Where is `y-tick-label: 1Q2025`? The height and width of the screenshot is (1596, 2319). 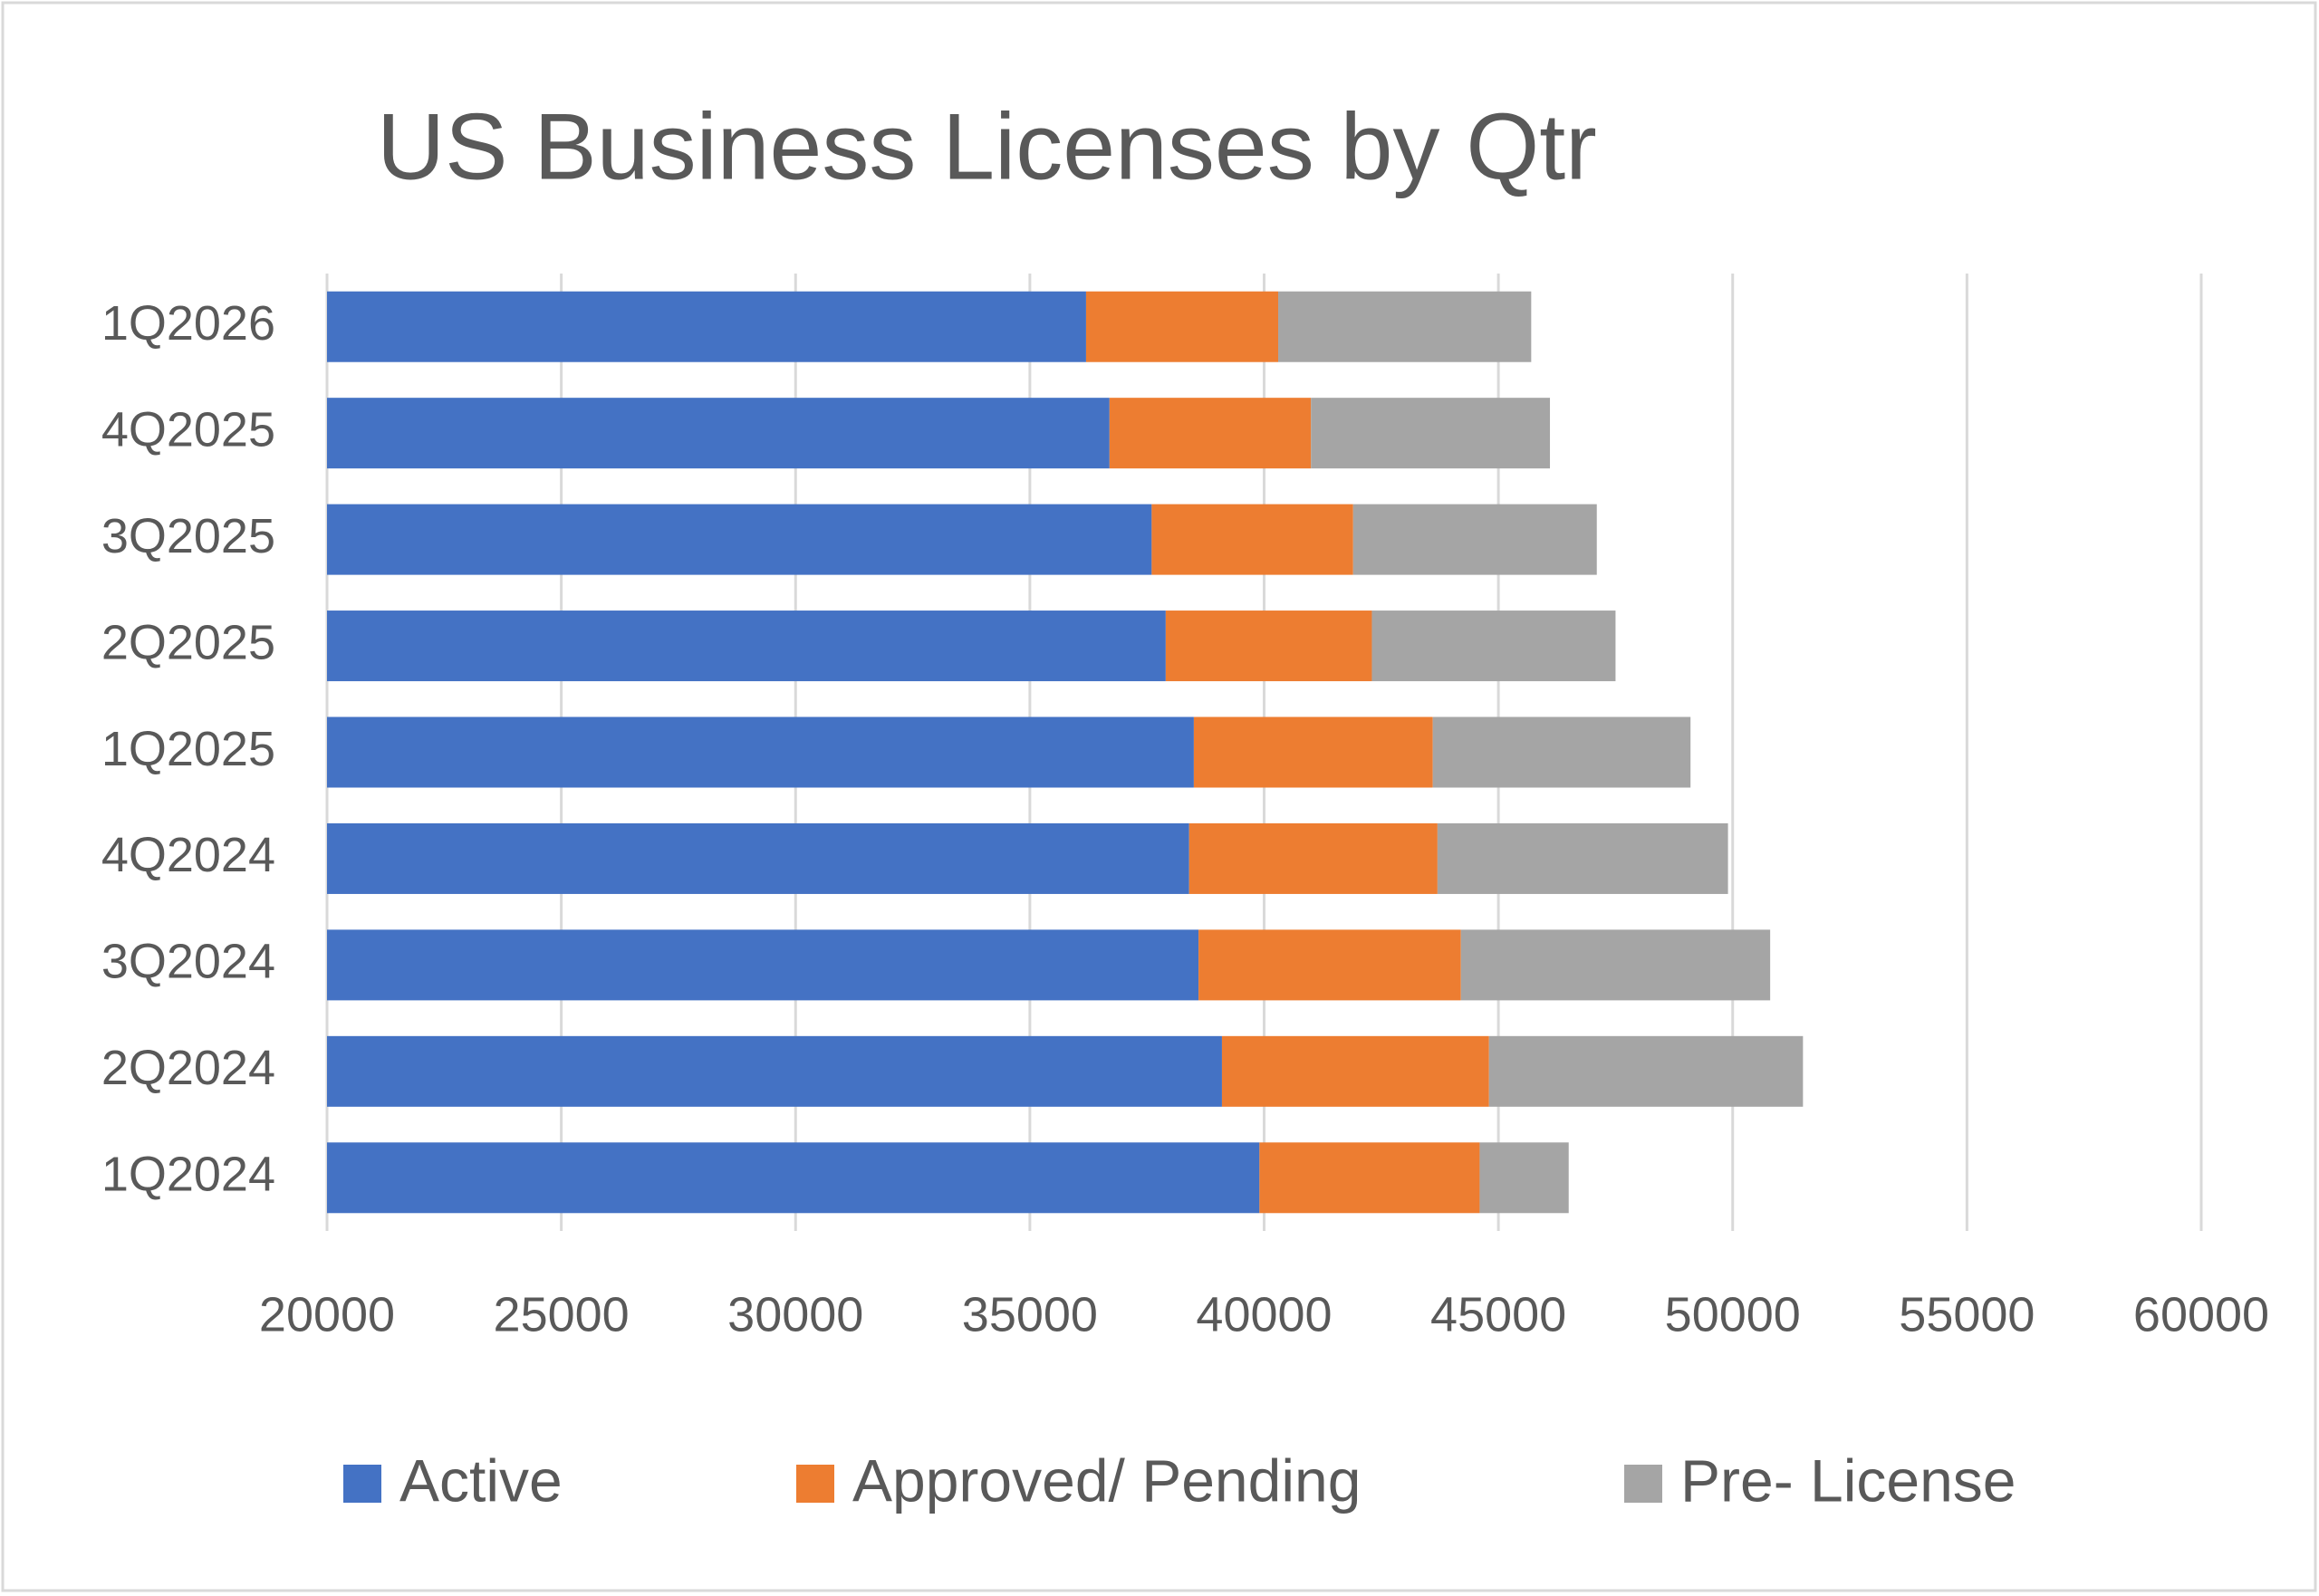 y-tick-label: 1Q2025 is located at coordinates (188, 749).